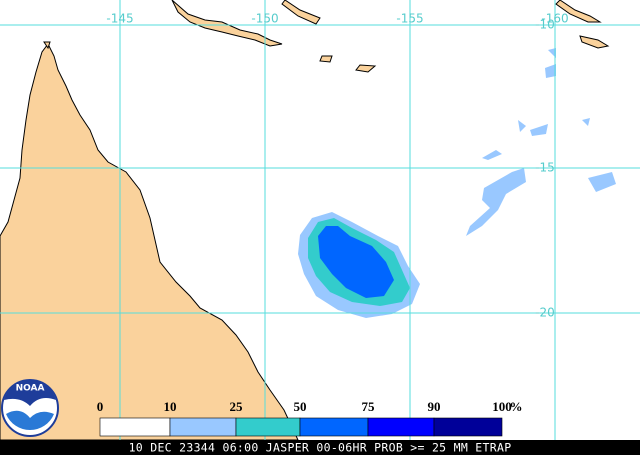 The width and height of the screenshot is (640, 455). I want to click on legend-label: 75, so click(369, 406).